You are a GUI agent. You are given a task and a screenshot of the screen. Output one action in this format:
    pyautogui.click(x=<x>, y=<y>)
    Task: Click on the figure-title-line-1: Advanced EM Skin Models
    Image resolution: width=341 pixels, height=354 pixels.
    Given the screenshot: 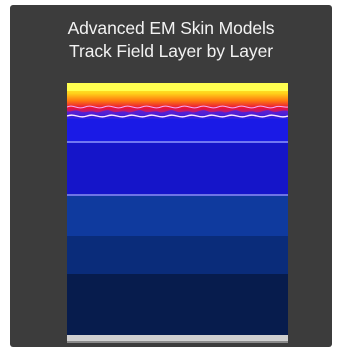 What is the action you would take?
    pyautogui.click(x=171, y=28)
    